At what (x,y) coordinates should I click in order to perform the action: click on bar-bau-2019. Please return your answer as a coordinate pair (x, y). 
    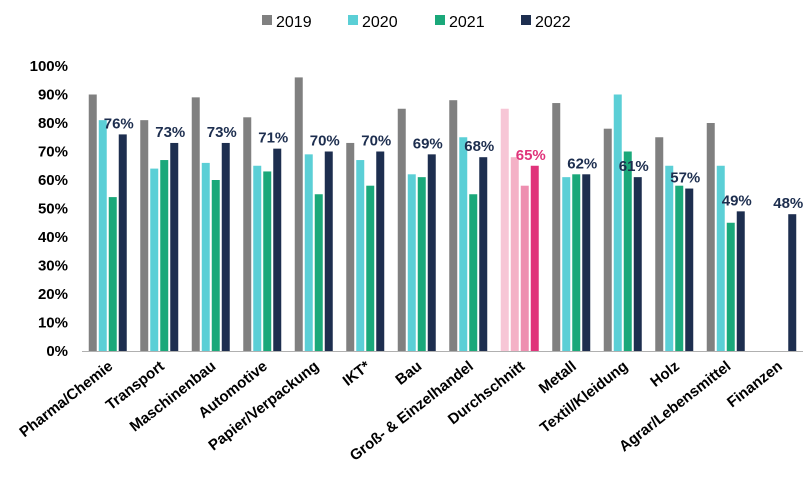
    Looking at the image, I should click on (401, 229).